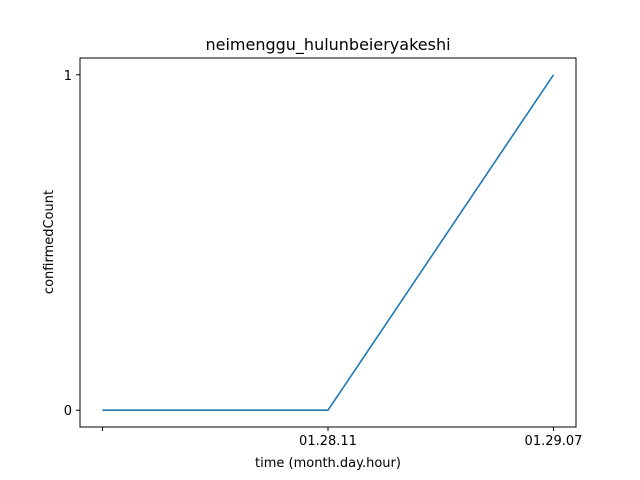 This screenshot has height=480, width=640. What do you see at coordinates (327, 45) in the screenshot?
I see `chart-title: neimenggu_hulunbeieryakeshi` at bounding box center [327, 45].